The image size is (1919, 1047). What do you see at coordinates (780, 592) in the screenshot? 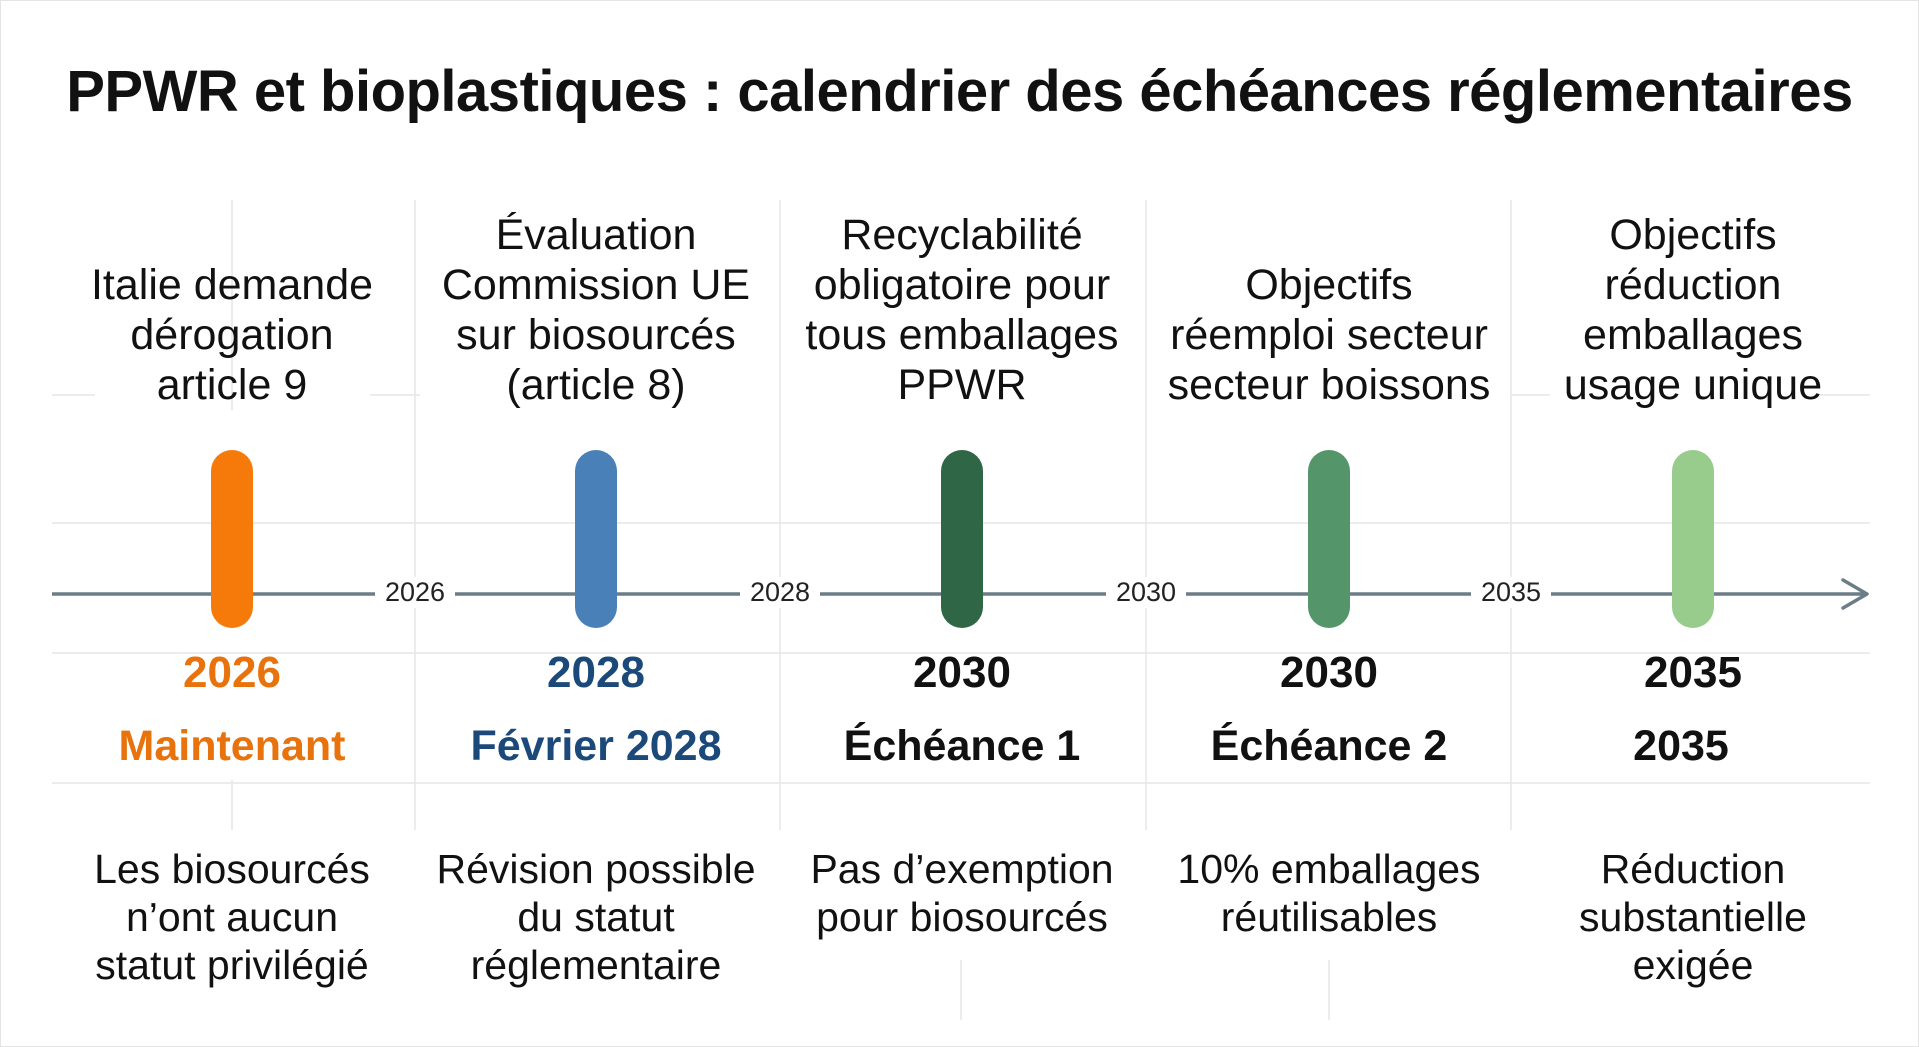
I see `axis-tick-label: 2028` at bounding box center [780, 592].